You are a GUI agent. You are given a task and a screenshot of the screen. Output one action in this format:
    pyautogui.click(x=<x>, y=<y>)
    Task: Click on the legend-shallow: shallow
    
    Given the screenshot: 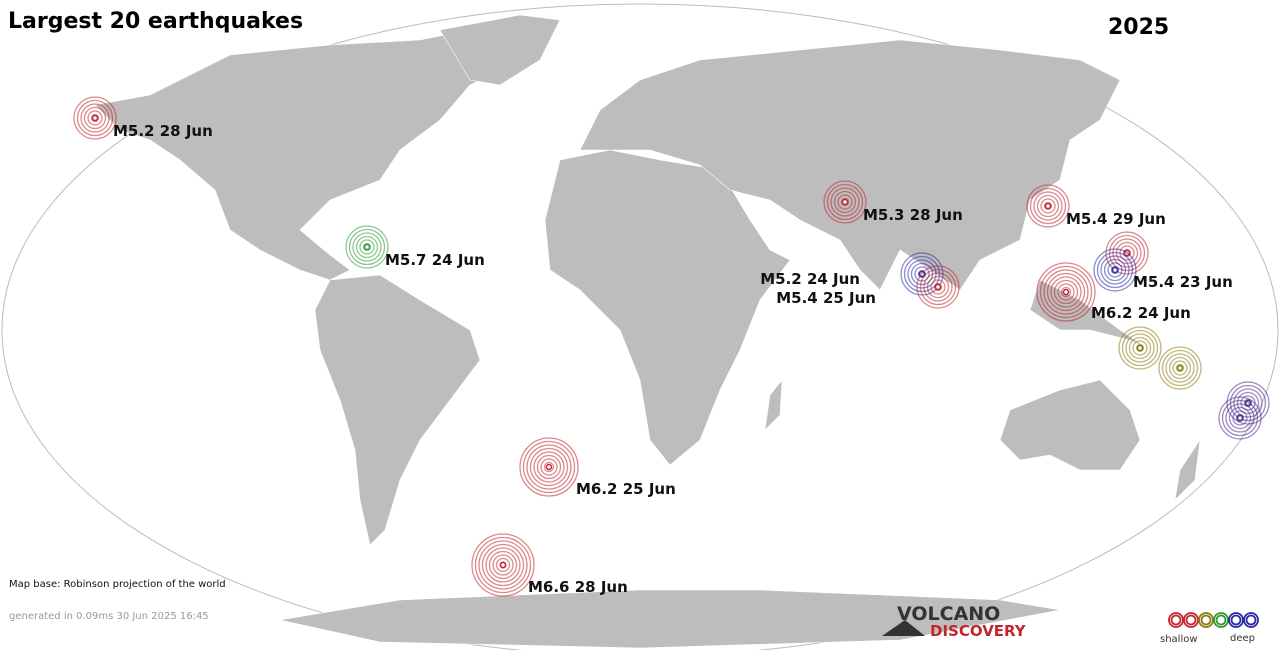 What is the action you would take?
    pyautogui.click(x=1179, y=639)
    